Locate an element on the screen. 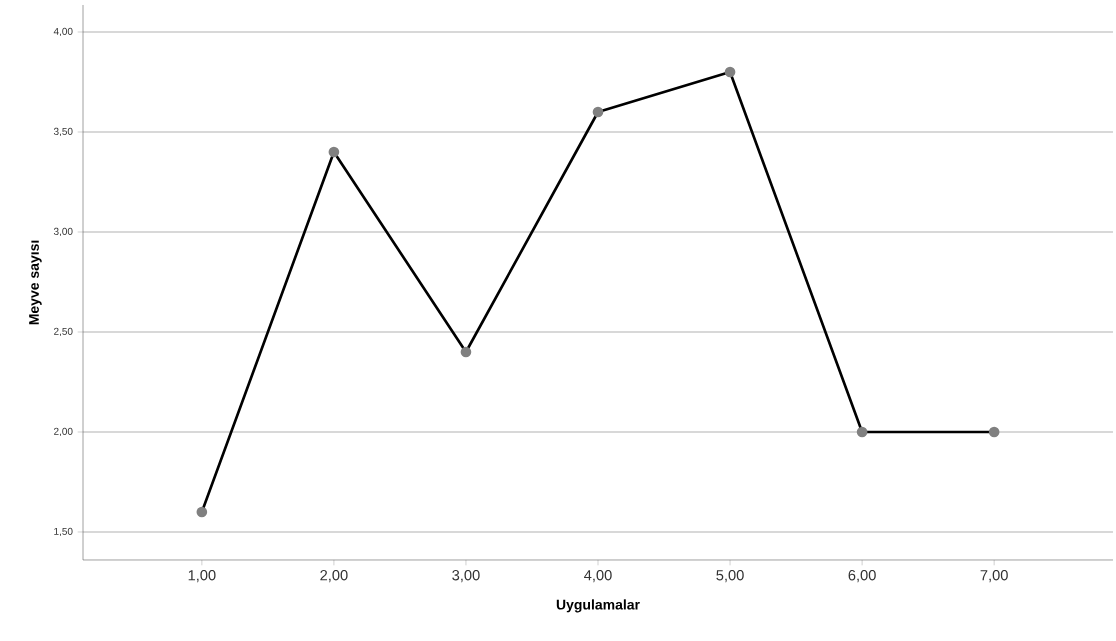 The image size is (1116, 641). x-tick-label: 3,00 is located at coordinates (466, 576).